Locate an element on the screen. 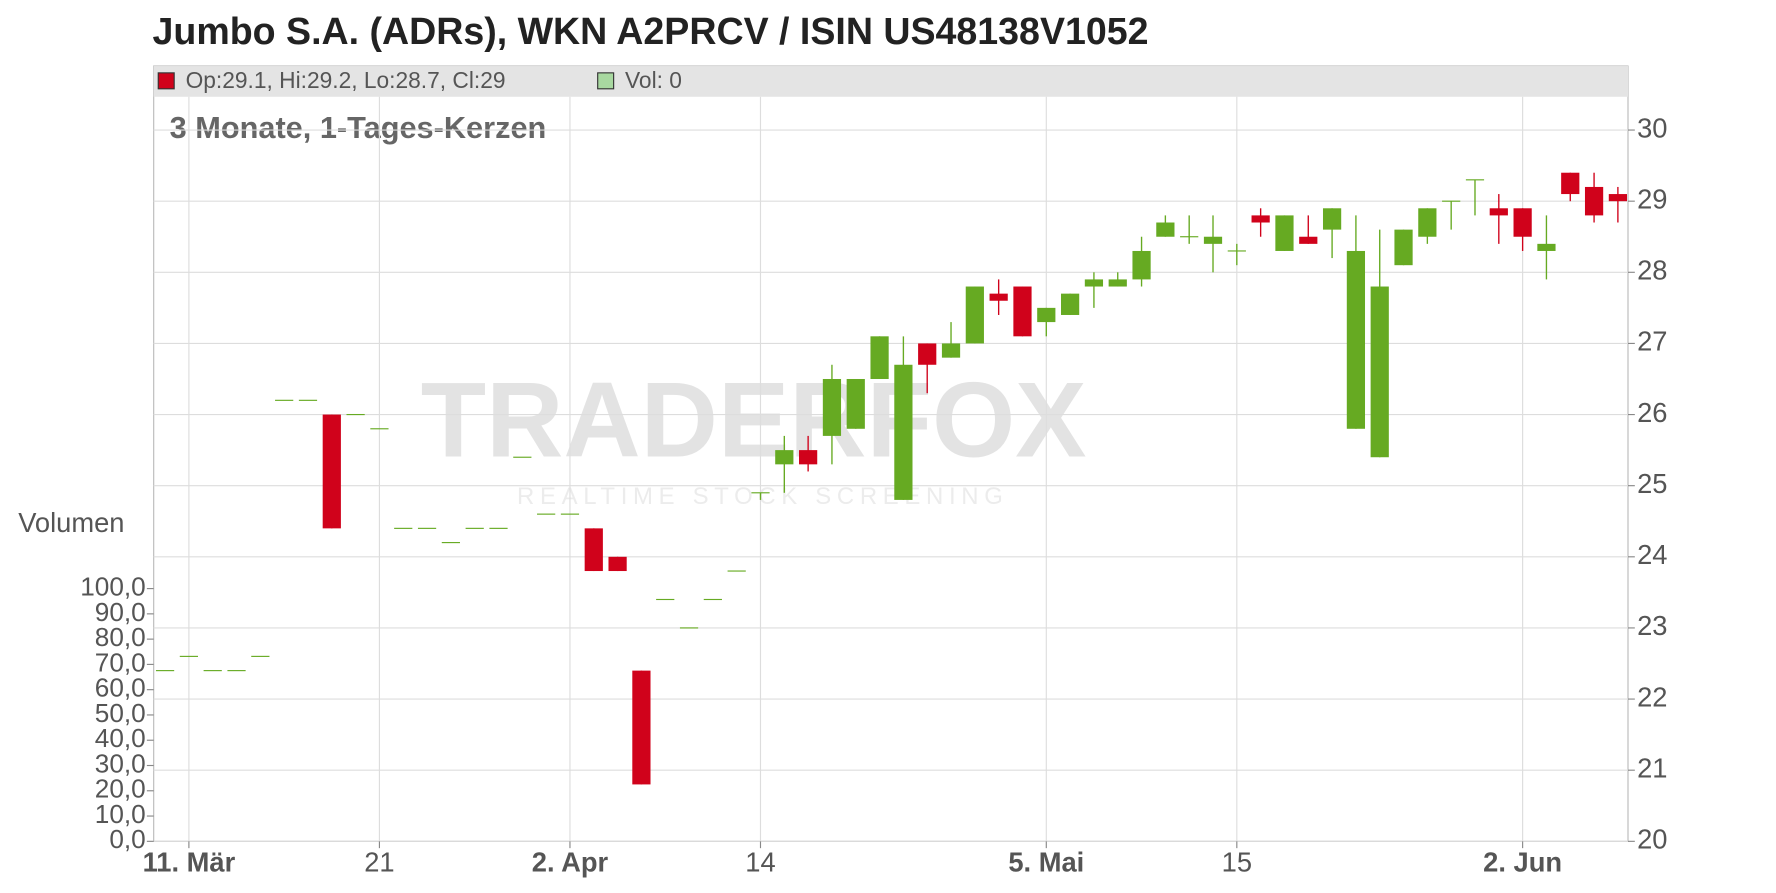 This screenshot has height=893, width=1776. y2-axis-label: Volumen is located at coordinates (71, 522).